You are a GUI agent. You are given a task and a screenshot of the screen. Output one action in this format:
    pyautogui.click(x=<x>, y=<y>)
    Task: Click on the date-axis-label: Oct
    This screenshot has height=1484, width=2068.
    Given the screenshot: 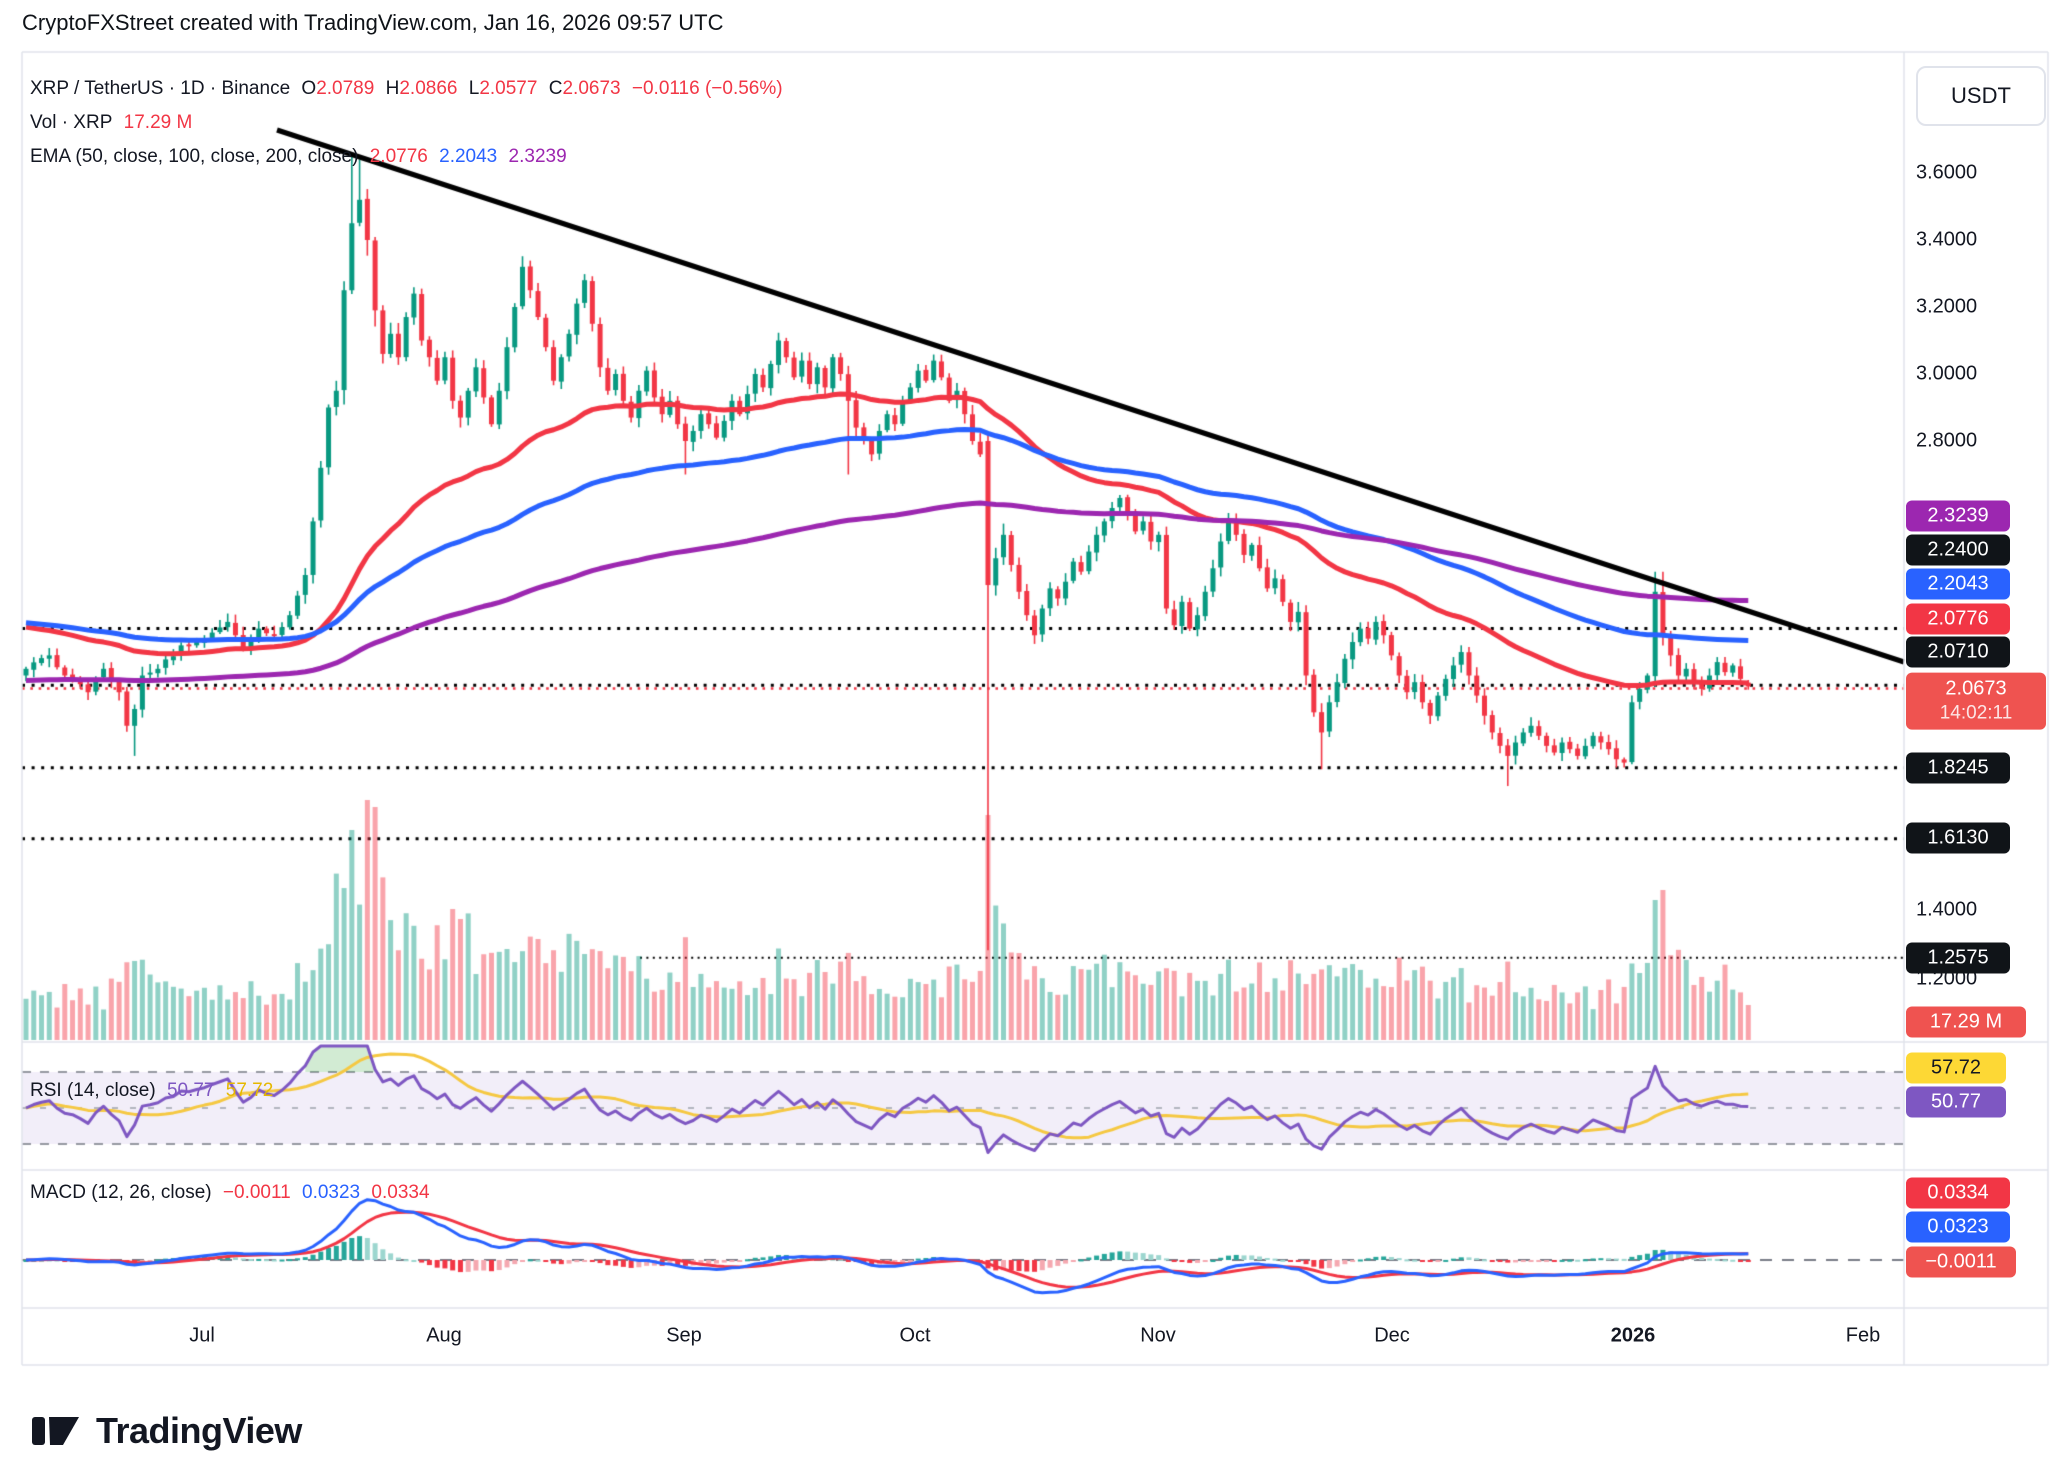 What is the action you would take?
    pyautogui.click(x=915, y=1335)
    